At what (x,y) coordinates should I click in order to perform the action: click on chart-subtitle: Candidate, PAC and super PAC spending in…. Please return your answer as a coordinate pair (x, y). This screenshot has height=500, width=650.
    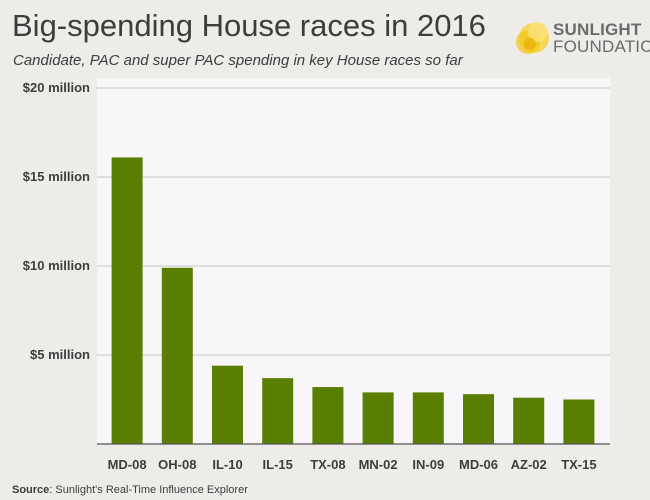
    Looking at the image, I should click on (238, 60).